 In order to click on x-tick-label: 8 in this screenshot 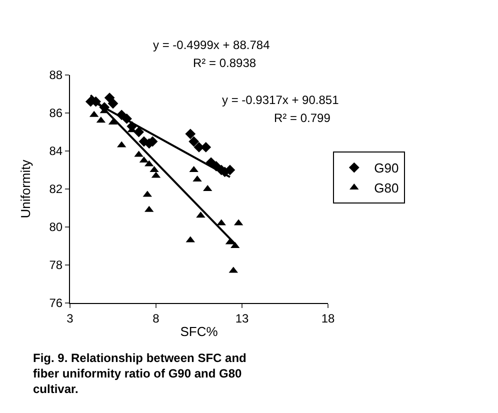, I will do `click(156, 318)`.